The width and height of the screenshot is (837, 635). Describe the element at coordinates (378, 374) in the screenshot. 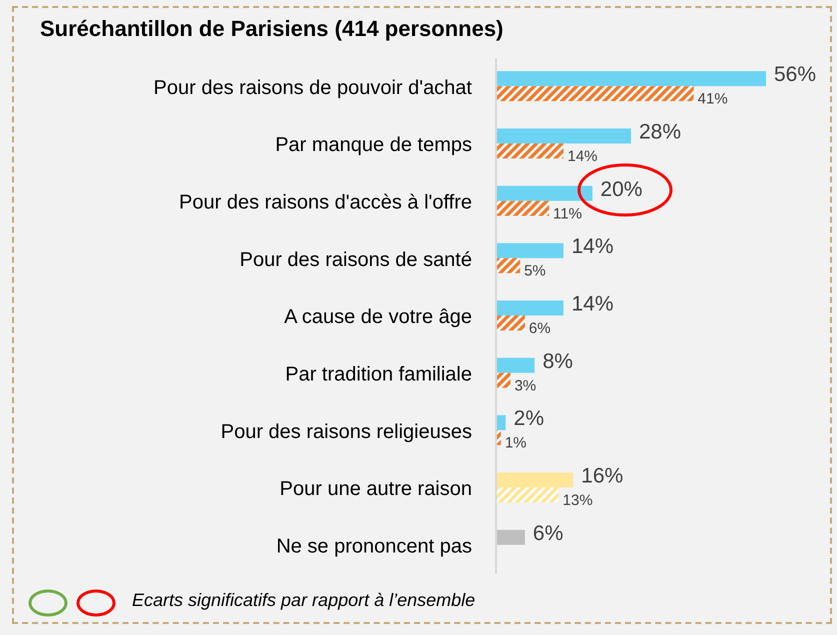

I see `y-tick-label: Par tradition familiale` at that location.